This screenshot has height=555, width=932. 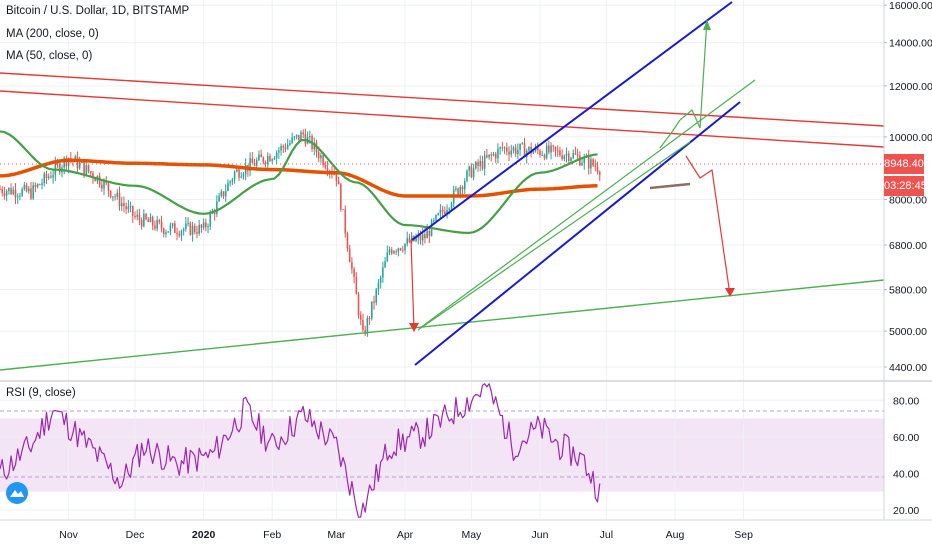 I want to click on symbol-title: Bitcoin / U.S. Dollar, 1D, BITSTAMP, so click(x=98, y=11).